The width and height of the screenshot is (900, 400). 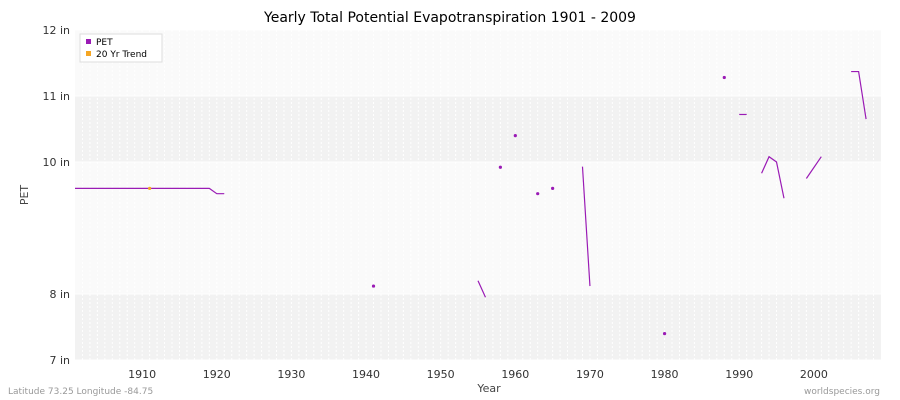 What do you see at coordinates (590, 374) in the screenshot?
I see `x-tick-label: 1970` at bounding box center [590, 374].